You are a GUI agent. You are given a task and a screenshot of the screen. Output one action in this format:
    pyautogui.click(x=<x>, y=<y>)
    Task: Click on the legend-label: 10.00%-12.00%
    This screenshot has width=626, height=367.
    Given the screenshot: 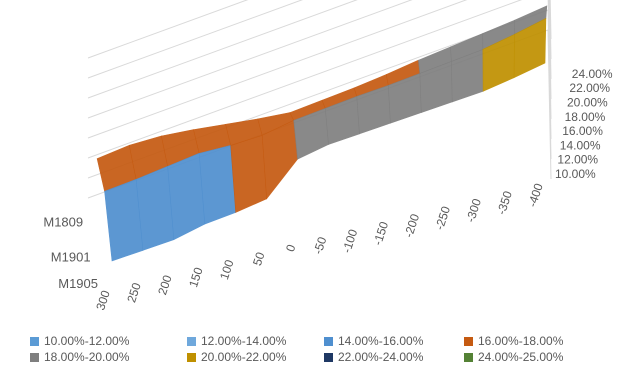 What is the action you would take?
    pyautogui.click(x=87, y=341)
    